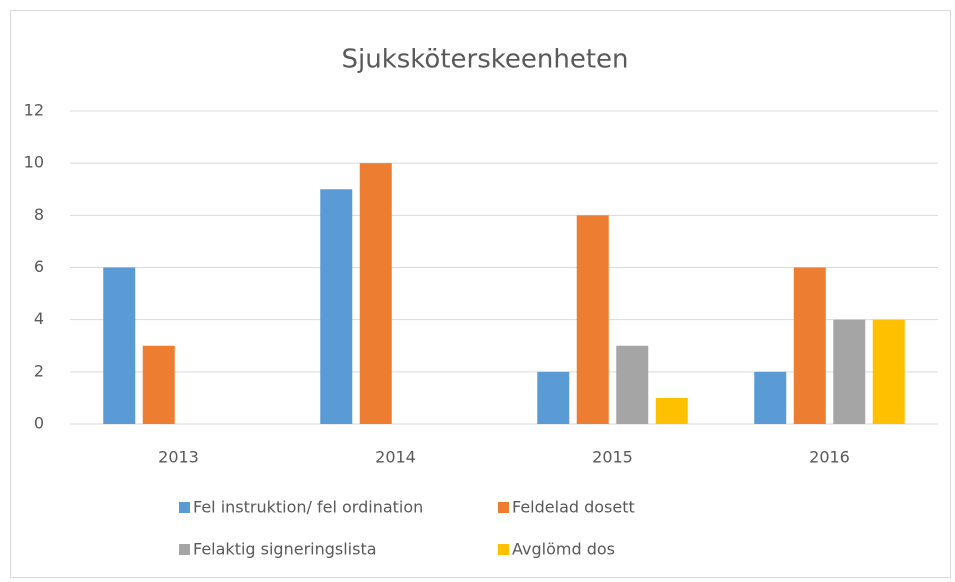  I want to click on x-tick-label: 2014, so click(395, 457).